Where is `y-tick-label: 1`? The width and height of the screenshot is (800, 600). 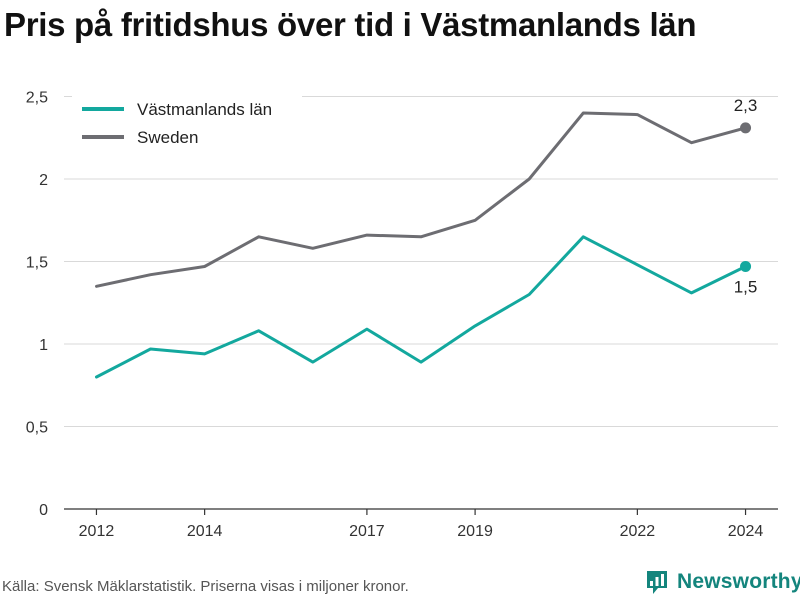
y-tick-label: 1 is located at coordinates (43, 345).